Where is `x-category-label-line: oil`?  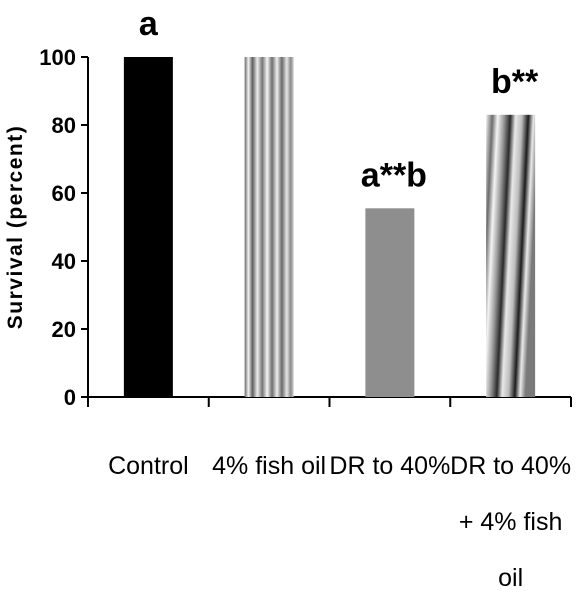 x-category-label-line: oil is located at coordinates (510, 578).